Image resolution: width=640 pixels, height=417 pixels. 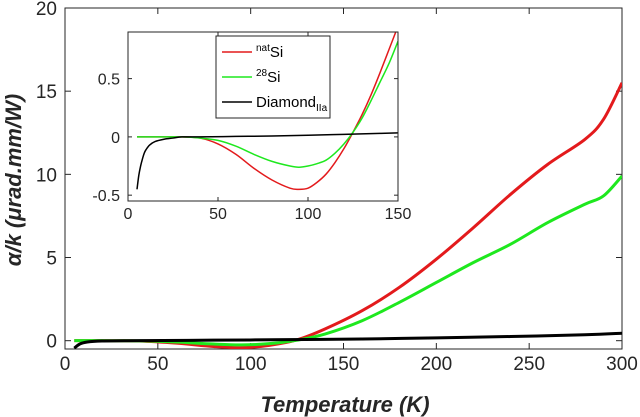 I want to click on legend-label-subscript: IIa, so click(x=322, y=108).